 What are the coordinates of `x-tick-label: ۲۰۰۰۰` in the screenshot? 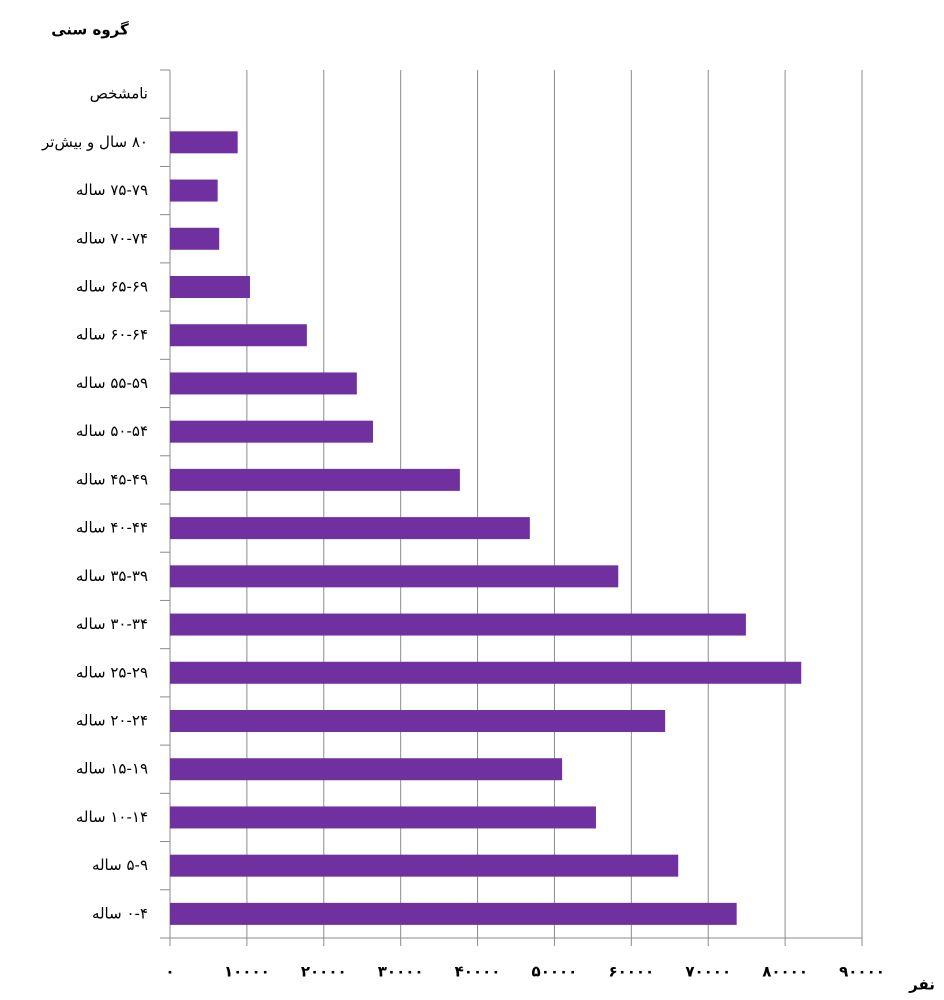 It's located at (324, 972).